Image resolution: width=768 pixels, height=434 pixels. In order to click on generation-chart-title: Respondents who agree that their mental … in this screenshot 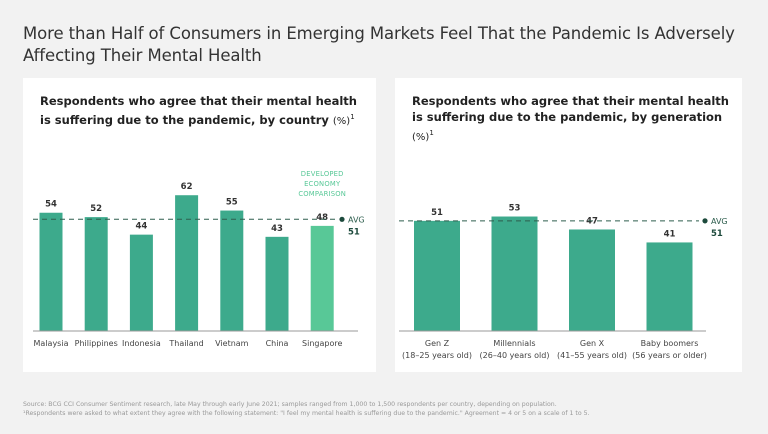, I will do `click(577, 119)`.